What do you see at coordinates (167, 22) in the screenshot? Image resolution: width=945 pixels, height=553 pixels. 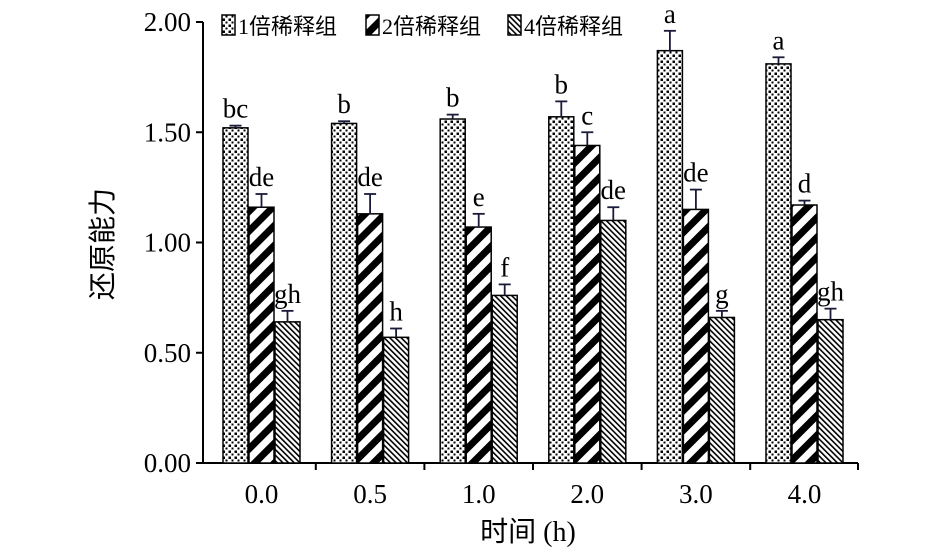 I see `y-tick-label: 2.00` at bounding box center [167, 22].